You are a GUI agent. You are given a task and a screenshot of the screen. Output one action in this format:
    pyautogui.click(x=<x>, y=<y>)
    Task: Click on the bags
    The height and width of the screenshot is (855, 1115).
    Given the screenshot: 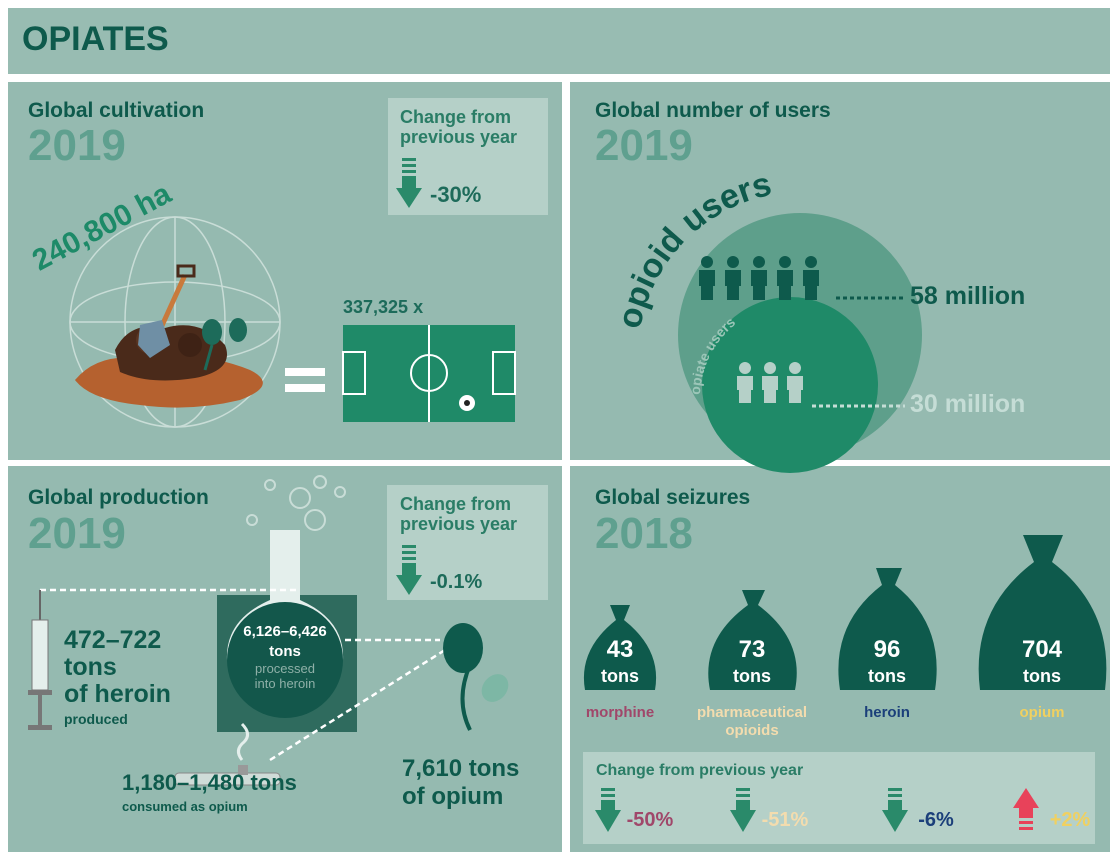 What is the action you would take?
    pyautogui.click(x=845, y=612)
    